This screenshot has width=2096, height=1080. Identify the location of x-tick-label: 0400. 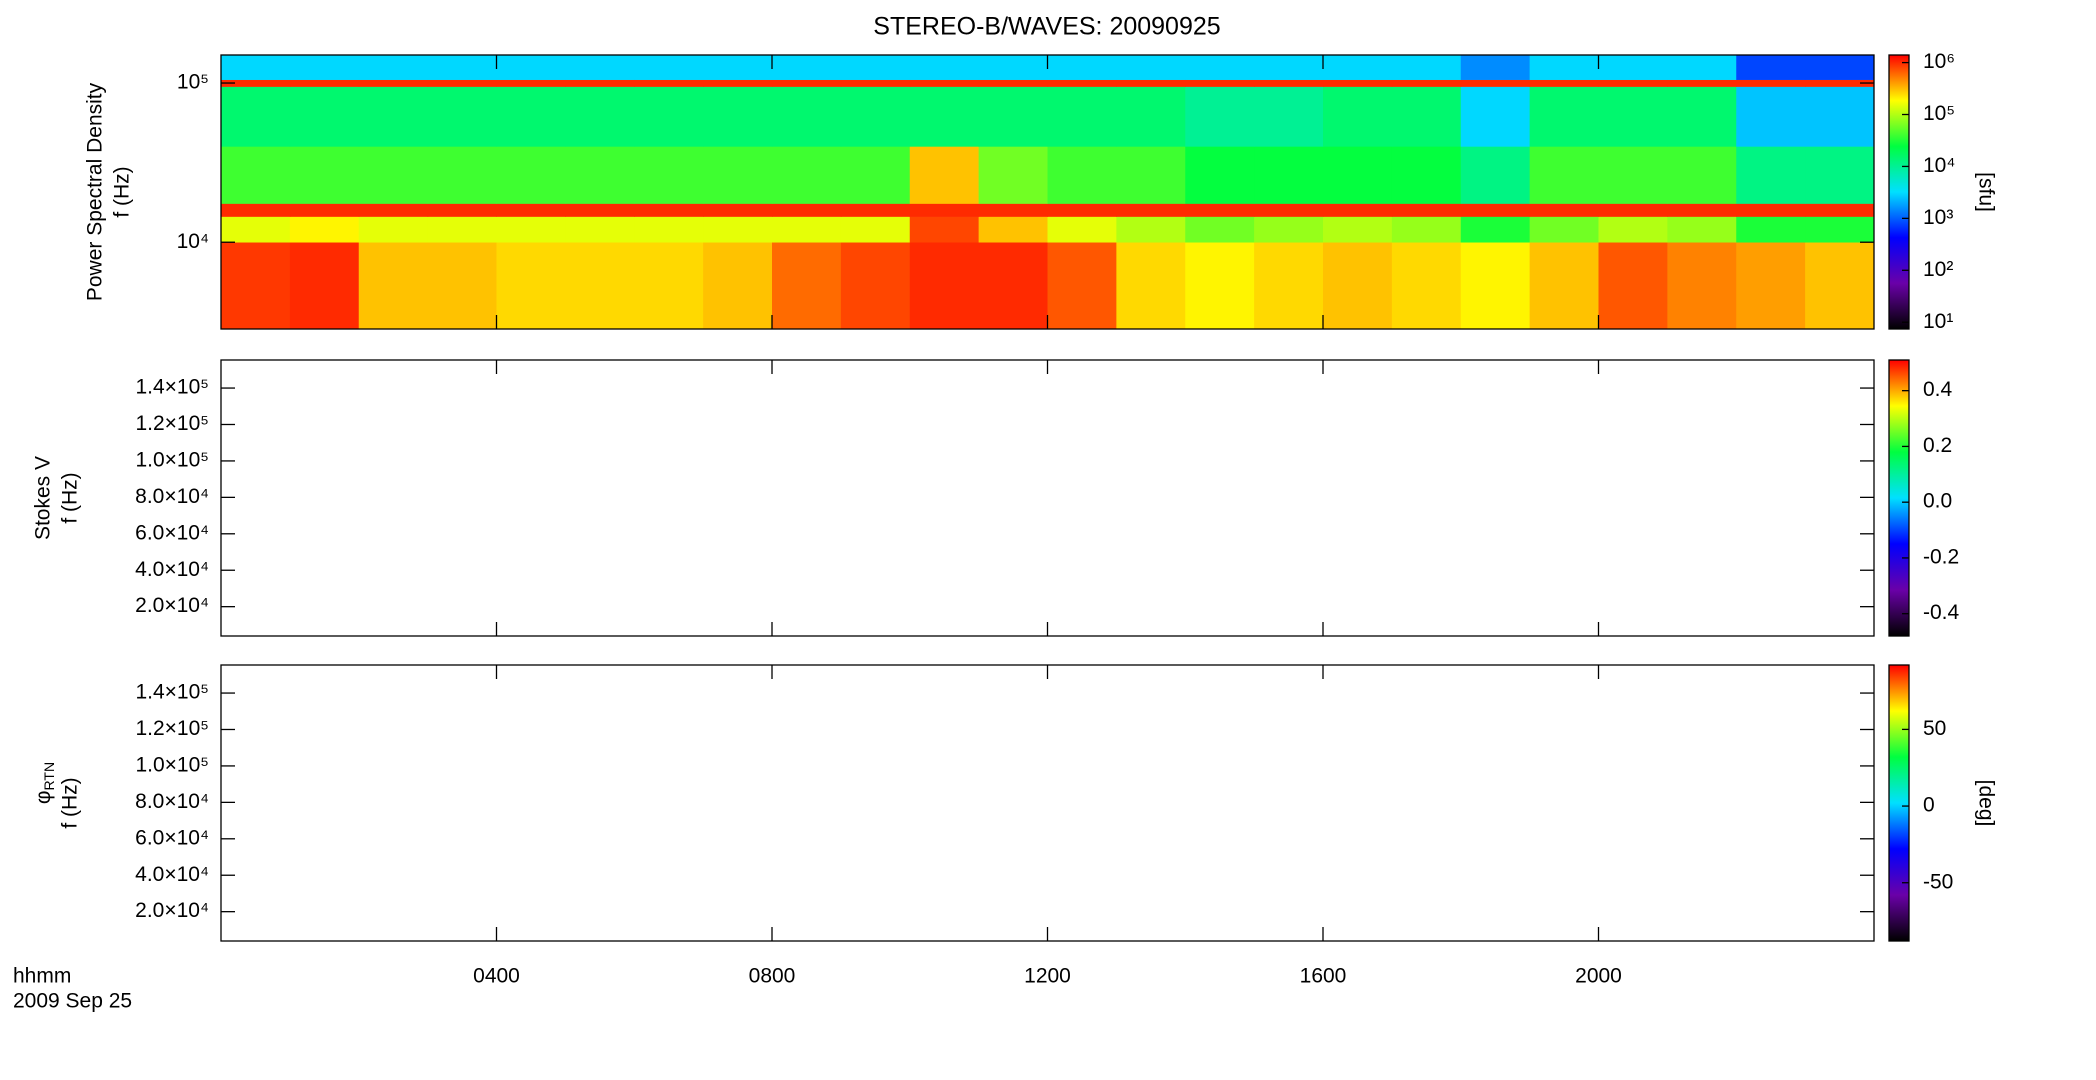
(496, 976).